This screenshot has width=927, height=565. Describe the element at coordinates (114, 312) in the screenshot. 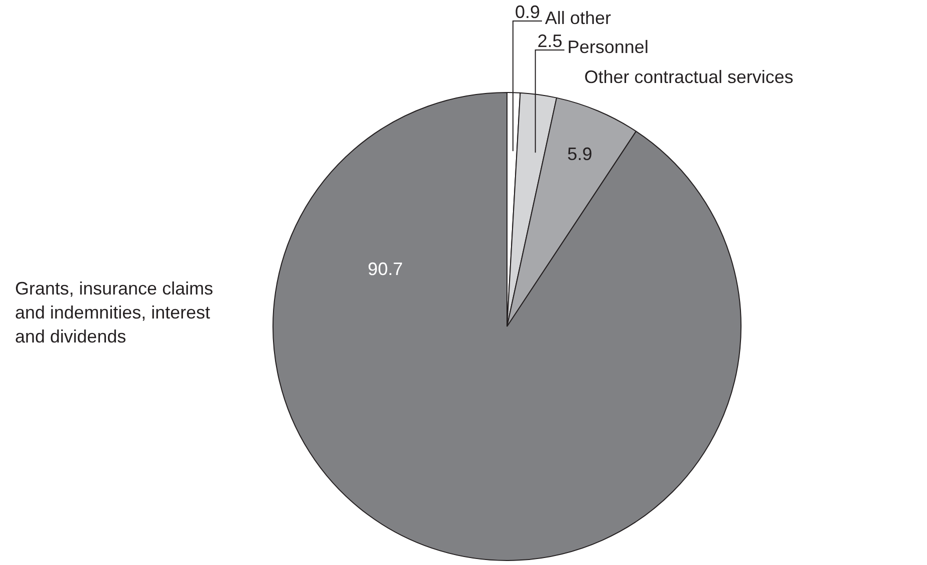

I see `slice-label: Grants, insurance claims and indemnities, interest and dividends` at that location.